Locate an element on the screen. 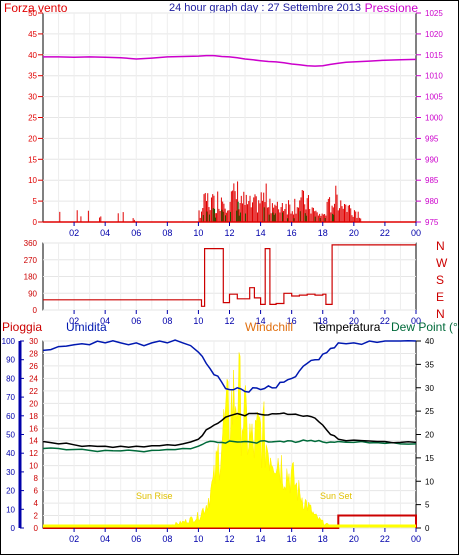 This screenshot has width=459, height=555. wind-speed-tick-label: 50 is located at coordinates (32, 13).